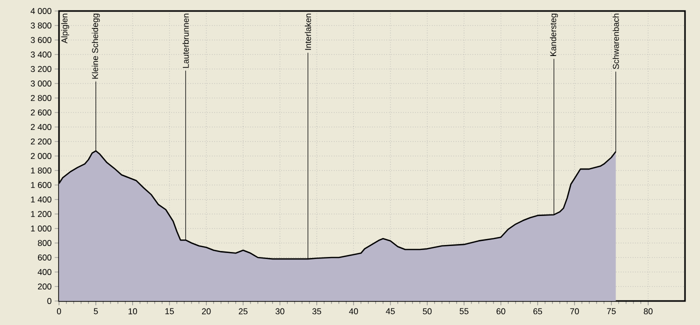  I want to click on y-tick-label: 3 400, so click(41, 54).